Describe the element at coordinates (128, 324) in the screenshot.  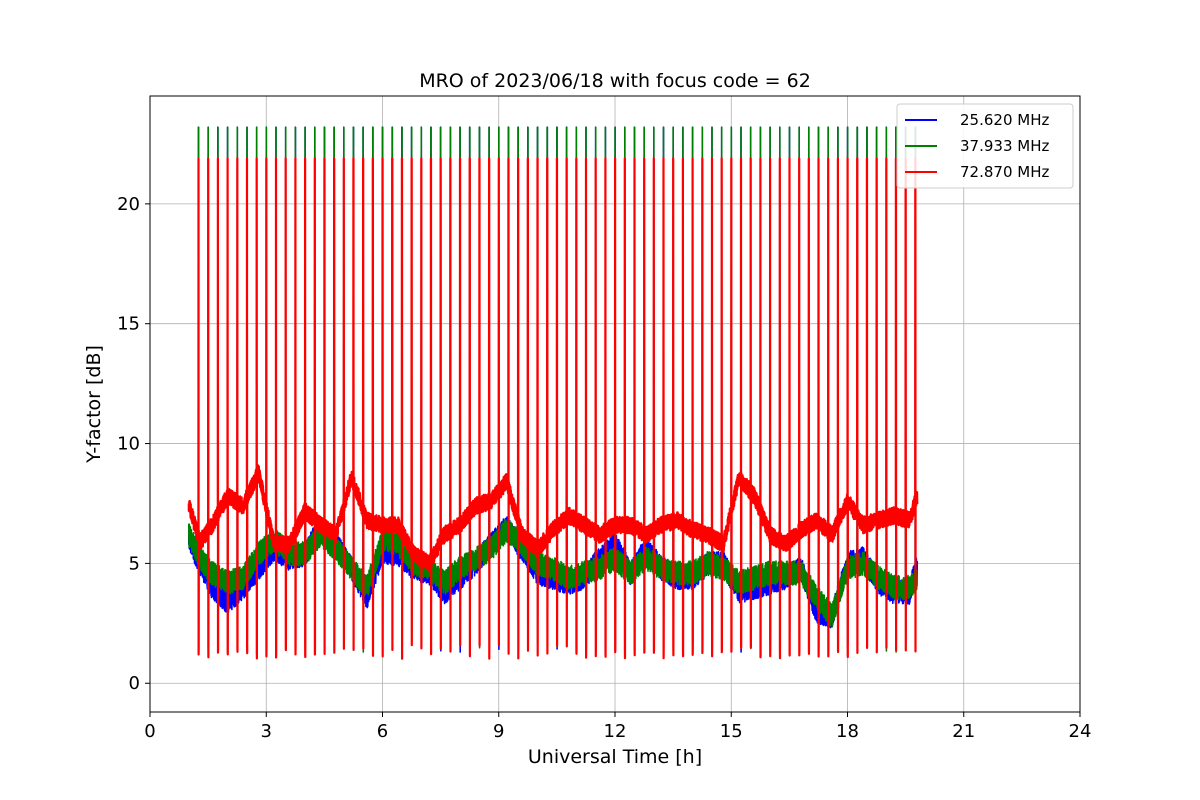
I see `y-tick-label: 15` at that location.